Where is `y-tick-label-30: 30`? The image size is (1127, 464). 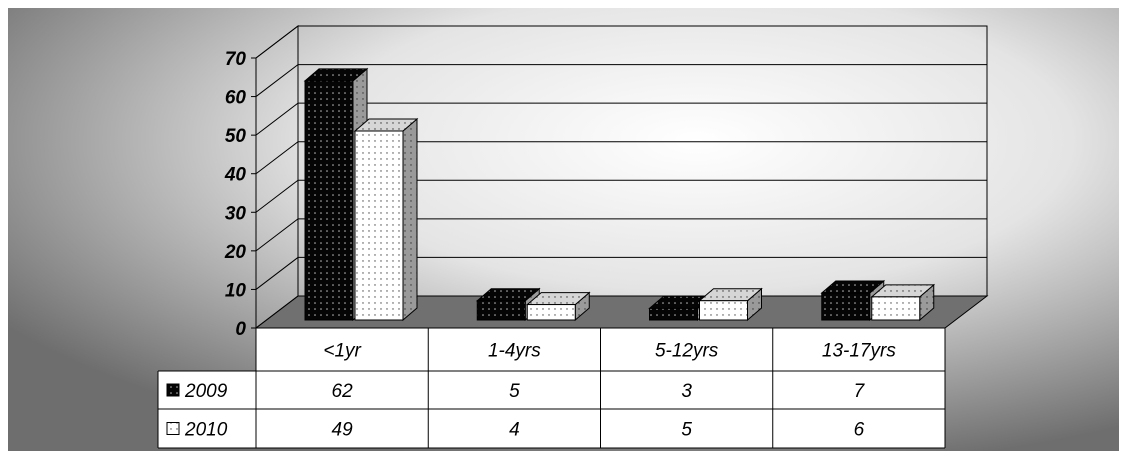
y-tick-label-30: 30 is located at coordinates (236, 213).